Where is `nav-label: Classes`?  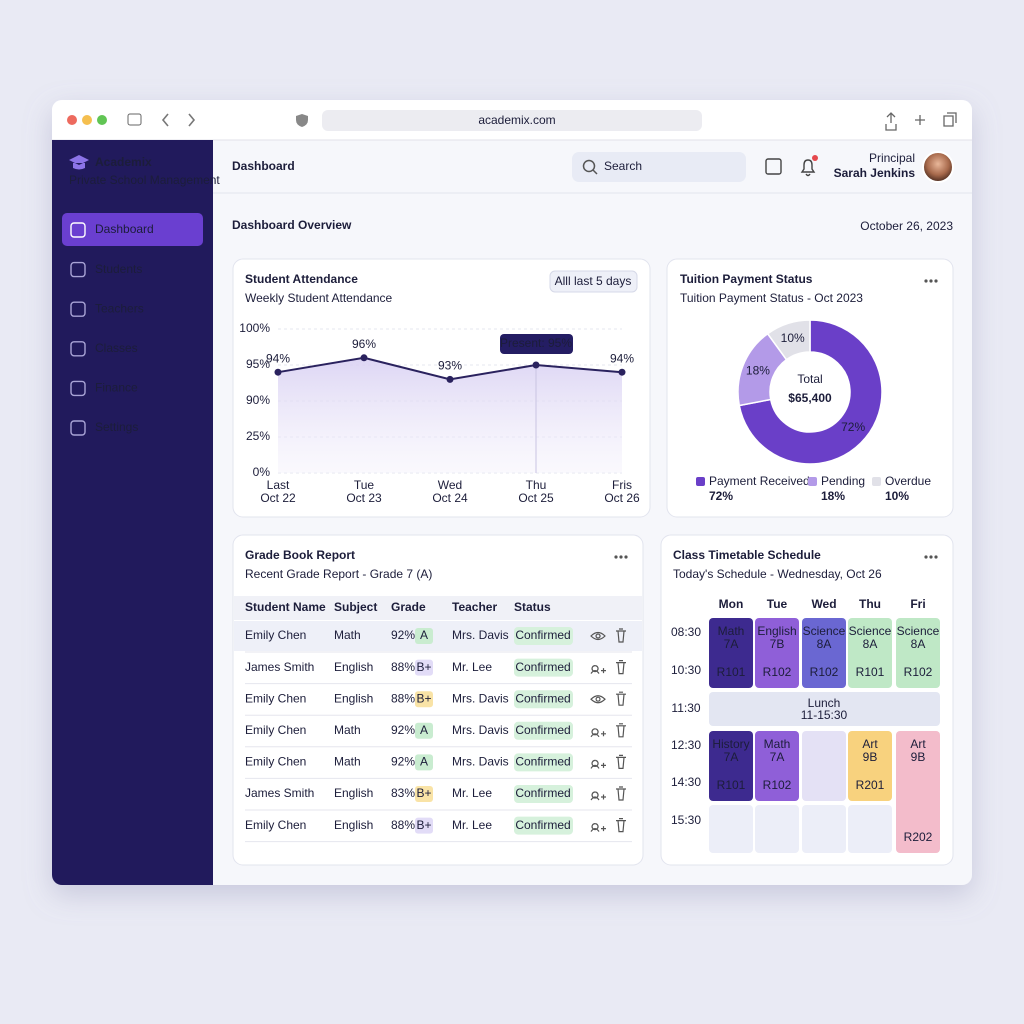 nav-label: Classes is located at coordinates (116, 348).